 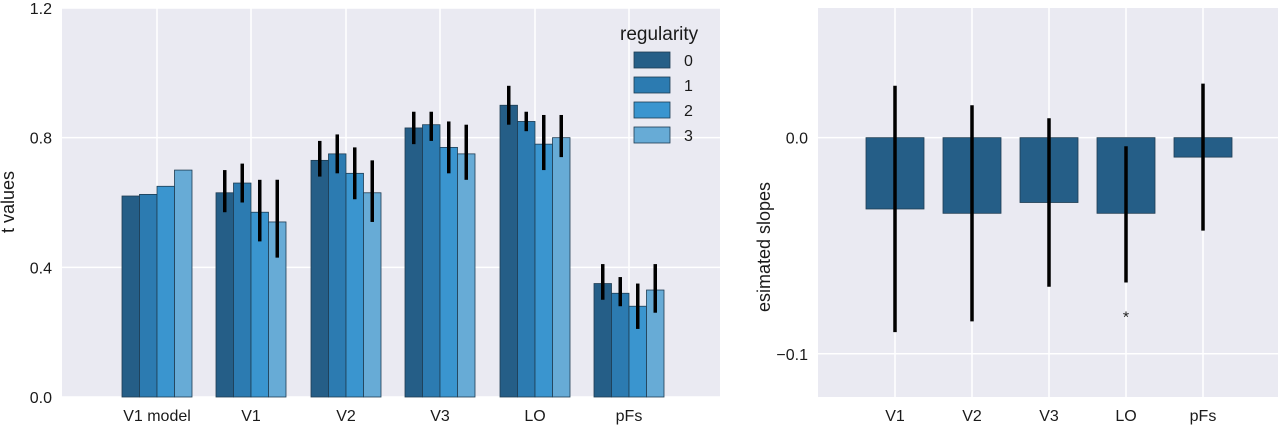 What do you see at coordinates (346, 416) in the screenshot?
I see `left-x-tick-2: V2` at bounding box center [346, 416].